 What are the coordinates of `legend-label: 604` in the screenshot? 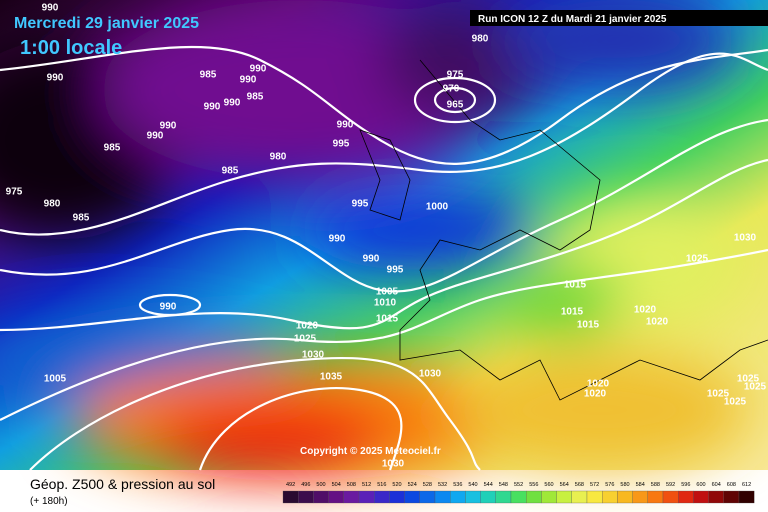 It's located at (716, 485).